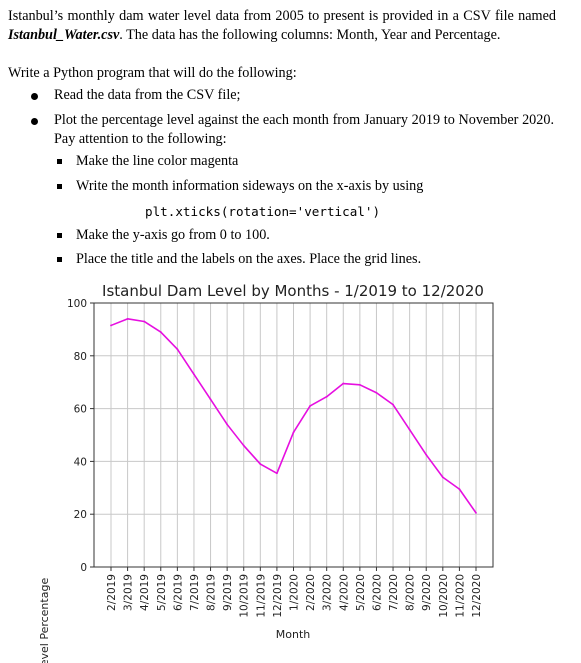 Image resolution: width=581 pixels, height=663 pixels. Describe the element at coordinates (64, 34) in the screenshot. I see `csv-filename: Istanbul_Water.csv` at that location.